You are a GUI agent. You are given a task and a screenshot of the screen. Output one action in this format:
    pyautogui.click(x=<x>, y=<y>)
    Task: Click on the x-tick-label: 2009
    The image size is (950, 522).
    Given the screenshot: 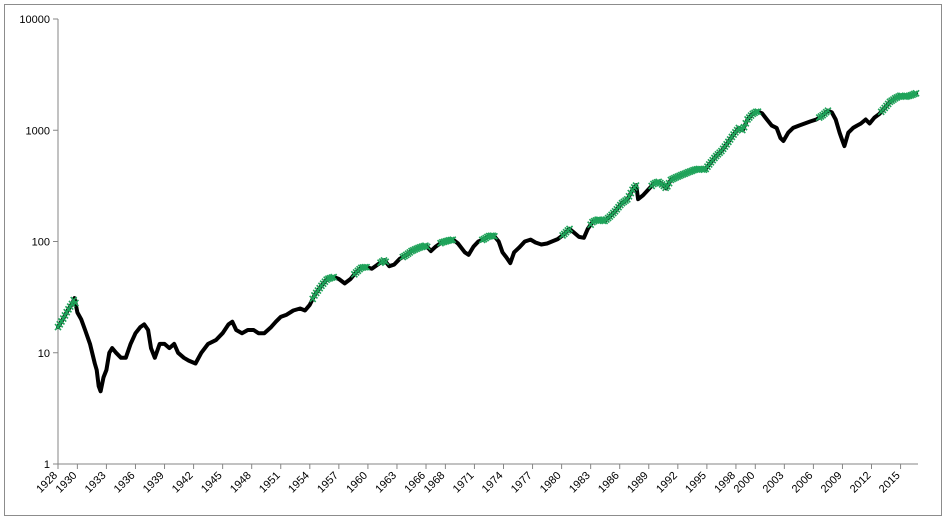 What is the action you would take?
    pyautogui.click(x=832, y=483)
    